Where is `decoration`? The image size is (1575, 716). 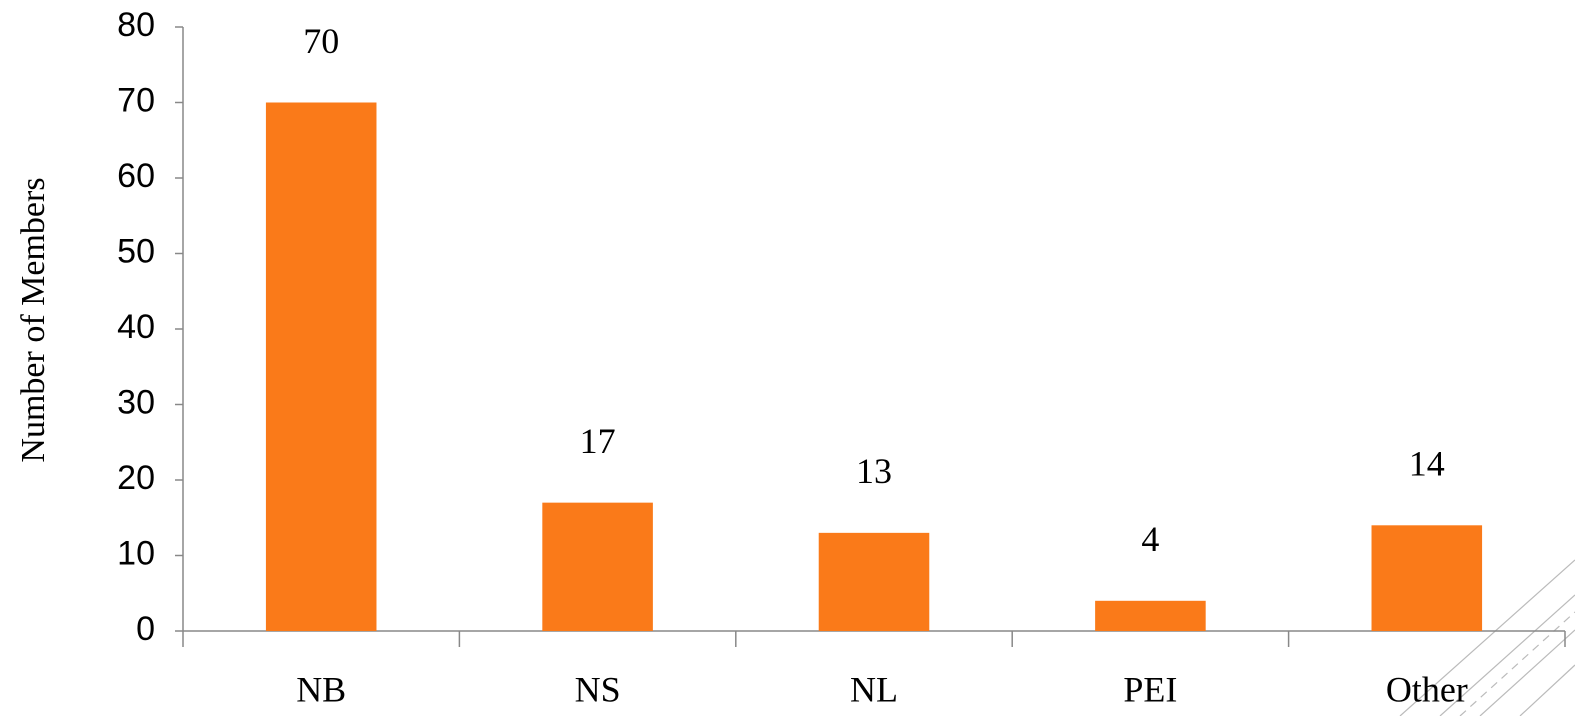
decoration is located at coordinates (1487, 637).